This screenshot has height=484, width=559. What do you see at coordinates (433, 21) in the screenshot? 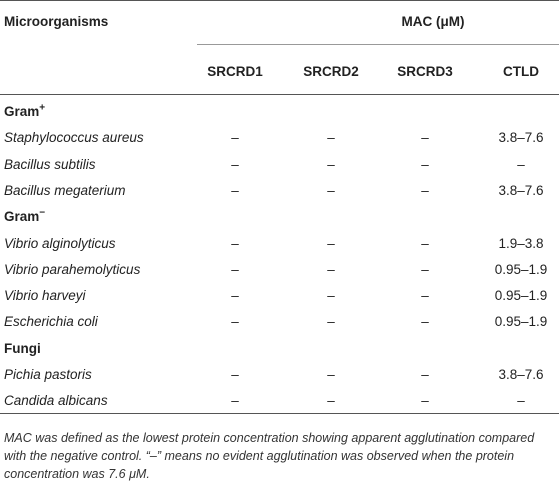
I see `group-header: MAC (μM)` at bounding box center [433, 21].